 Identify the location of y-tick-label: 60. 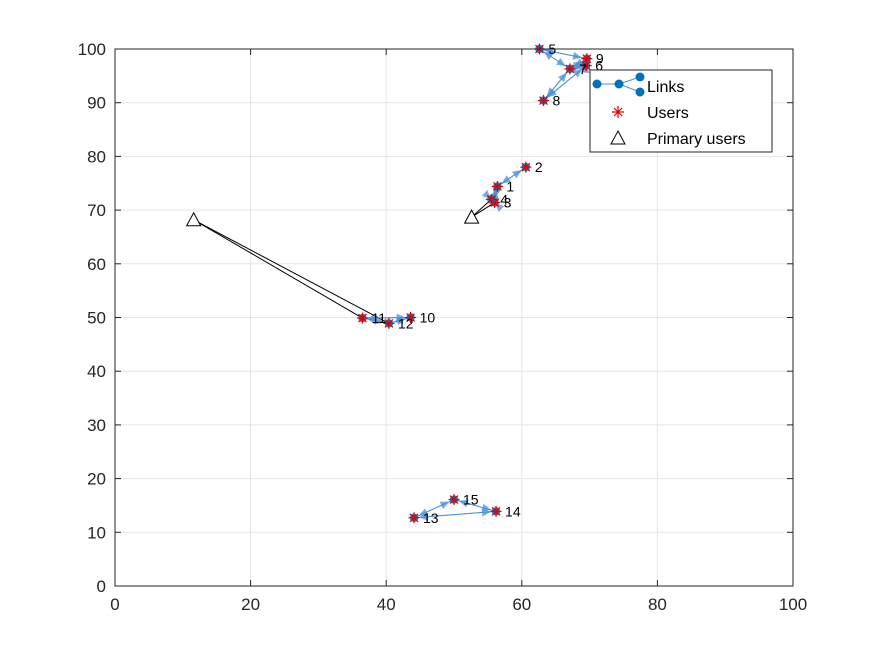
(96, 264).